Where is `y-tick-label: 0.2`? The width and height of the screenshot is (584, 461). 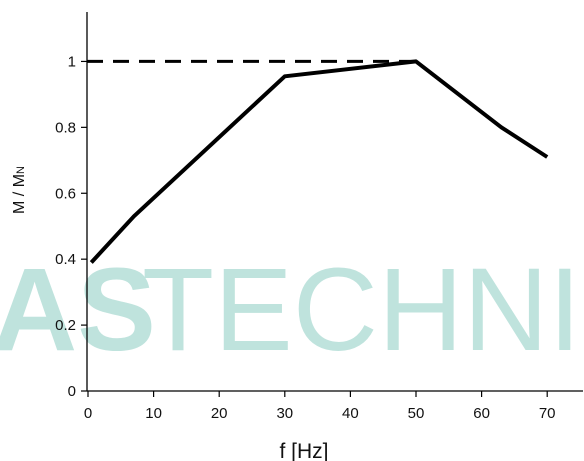
y-tick-label: 0.2 is located at coordinates (65, 325).